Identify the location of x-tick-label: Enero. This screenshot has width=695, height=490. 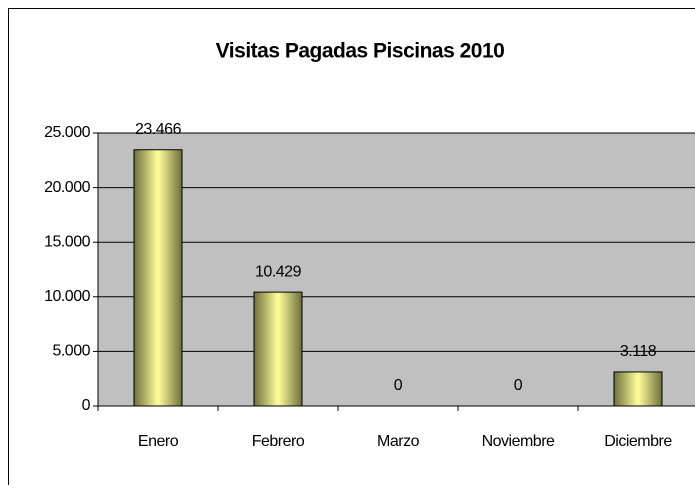
(158, 441).